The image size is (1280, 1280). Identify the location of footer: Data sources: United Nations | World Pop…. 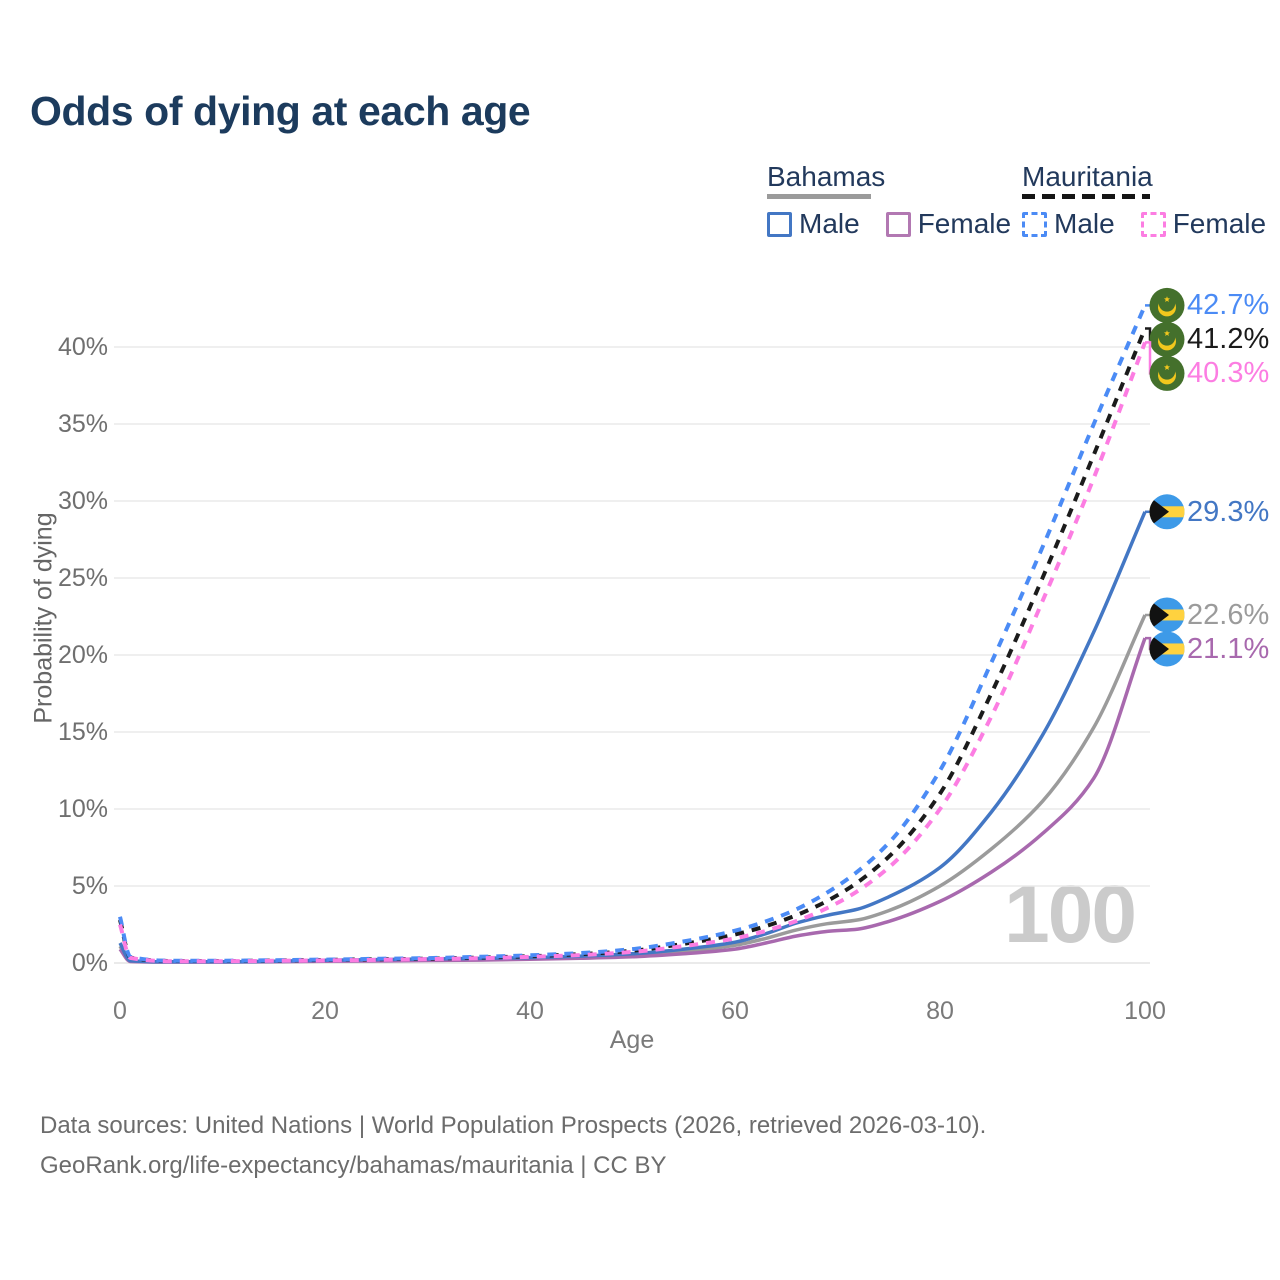
(513, 1146).